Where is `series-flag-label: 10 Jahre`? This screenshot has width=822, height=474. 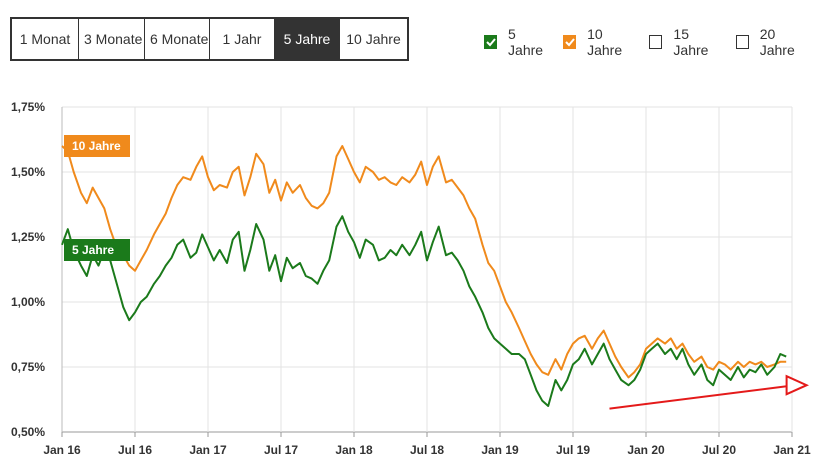
series-flag-label: 10 Jahre is located at coordinates (96, 146).